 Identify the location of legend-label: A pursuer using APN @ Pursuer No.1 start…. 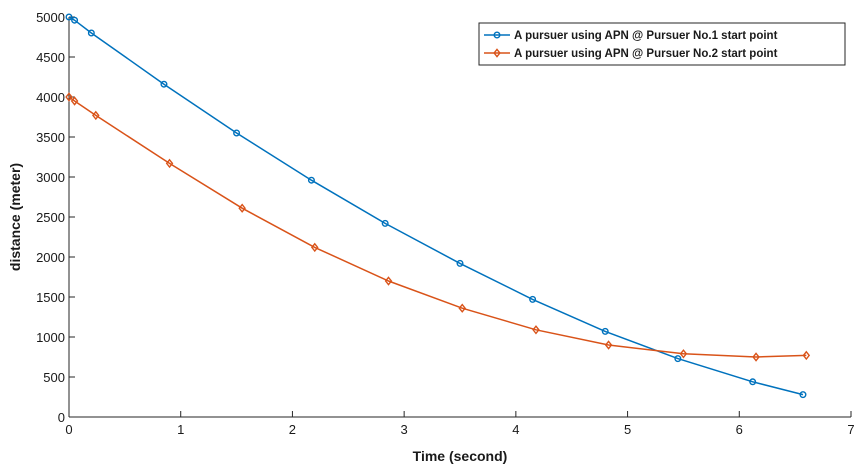
(646, 36).